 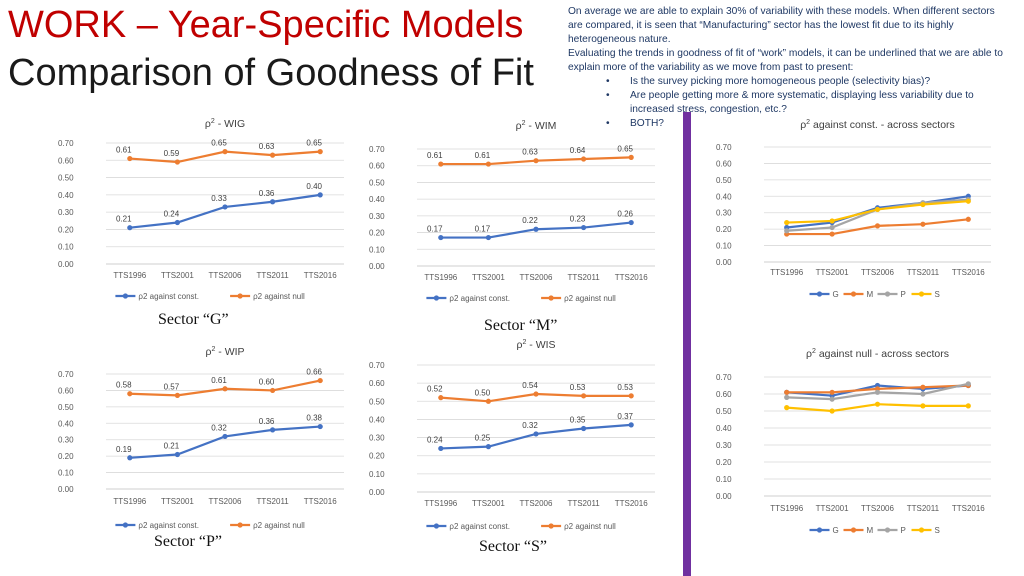 What do you see at coordinates (267, 193) in the screenshot?
I see `data-label: 0.36` at bounding box center [267, 193].